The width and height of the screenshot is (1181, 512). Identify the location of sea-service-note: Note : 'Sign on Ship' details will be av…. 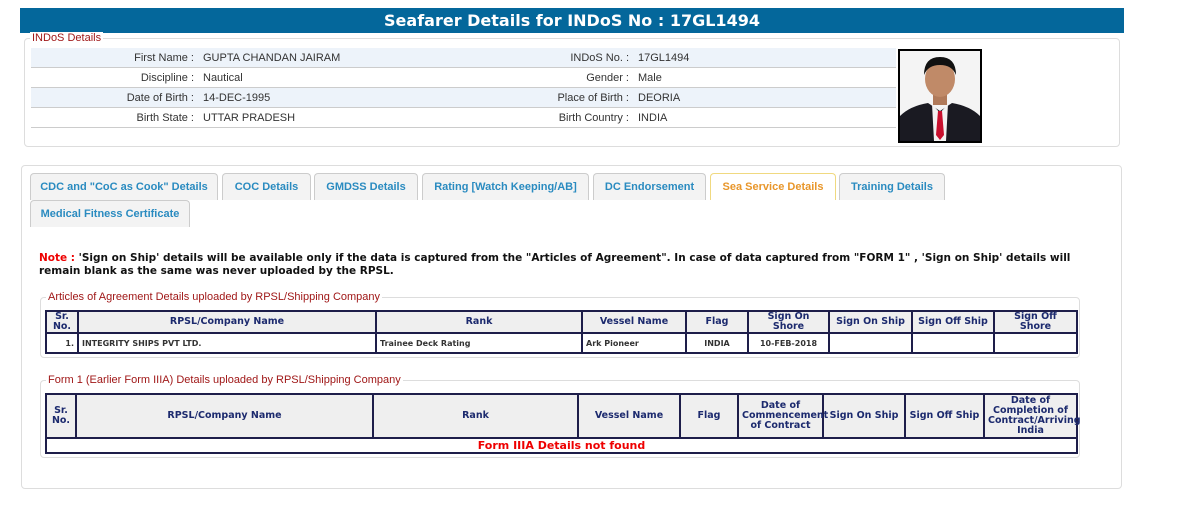
(569, 265).